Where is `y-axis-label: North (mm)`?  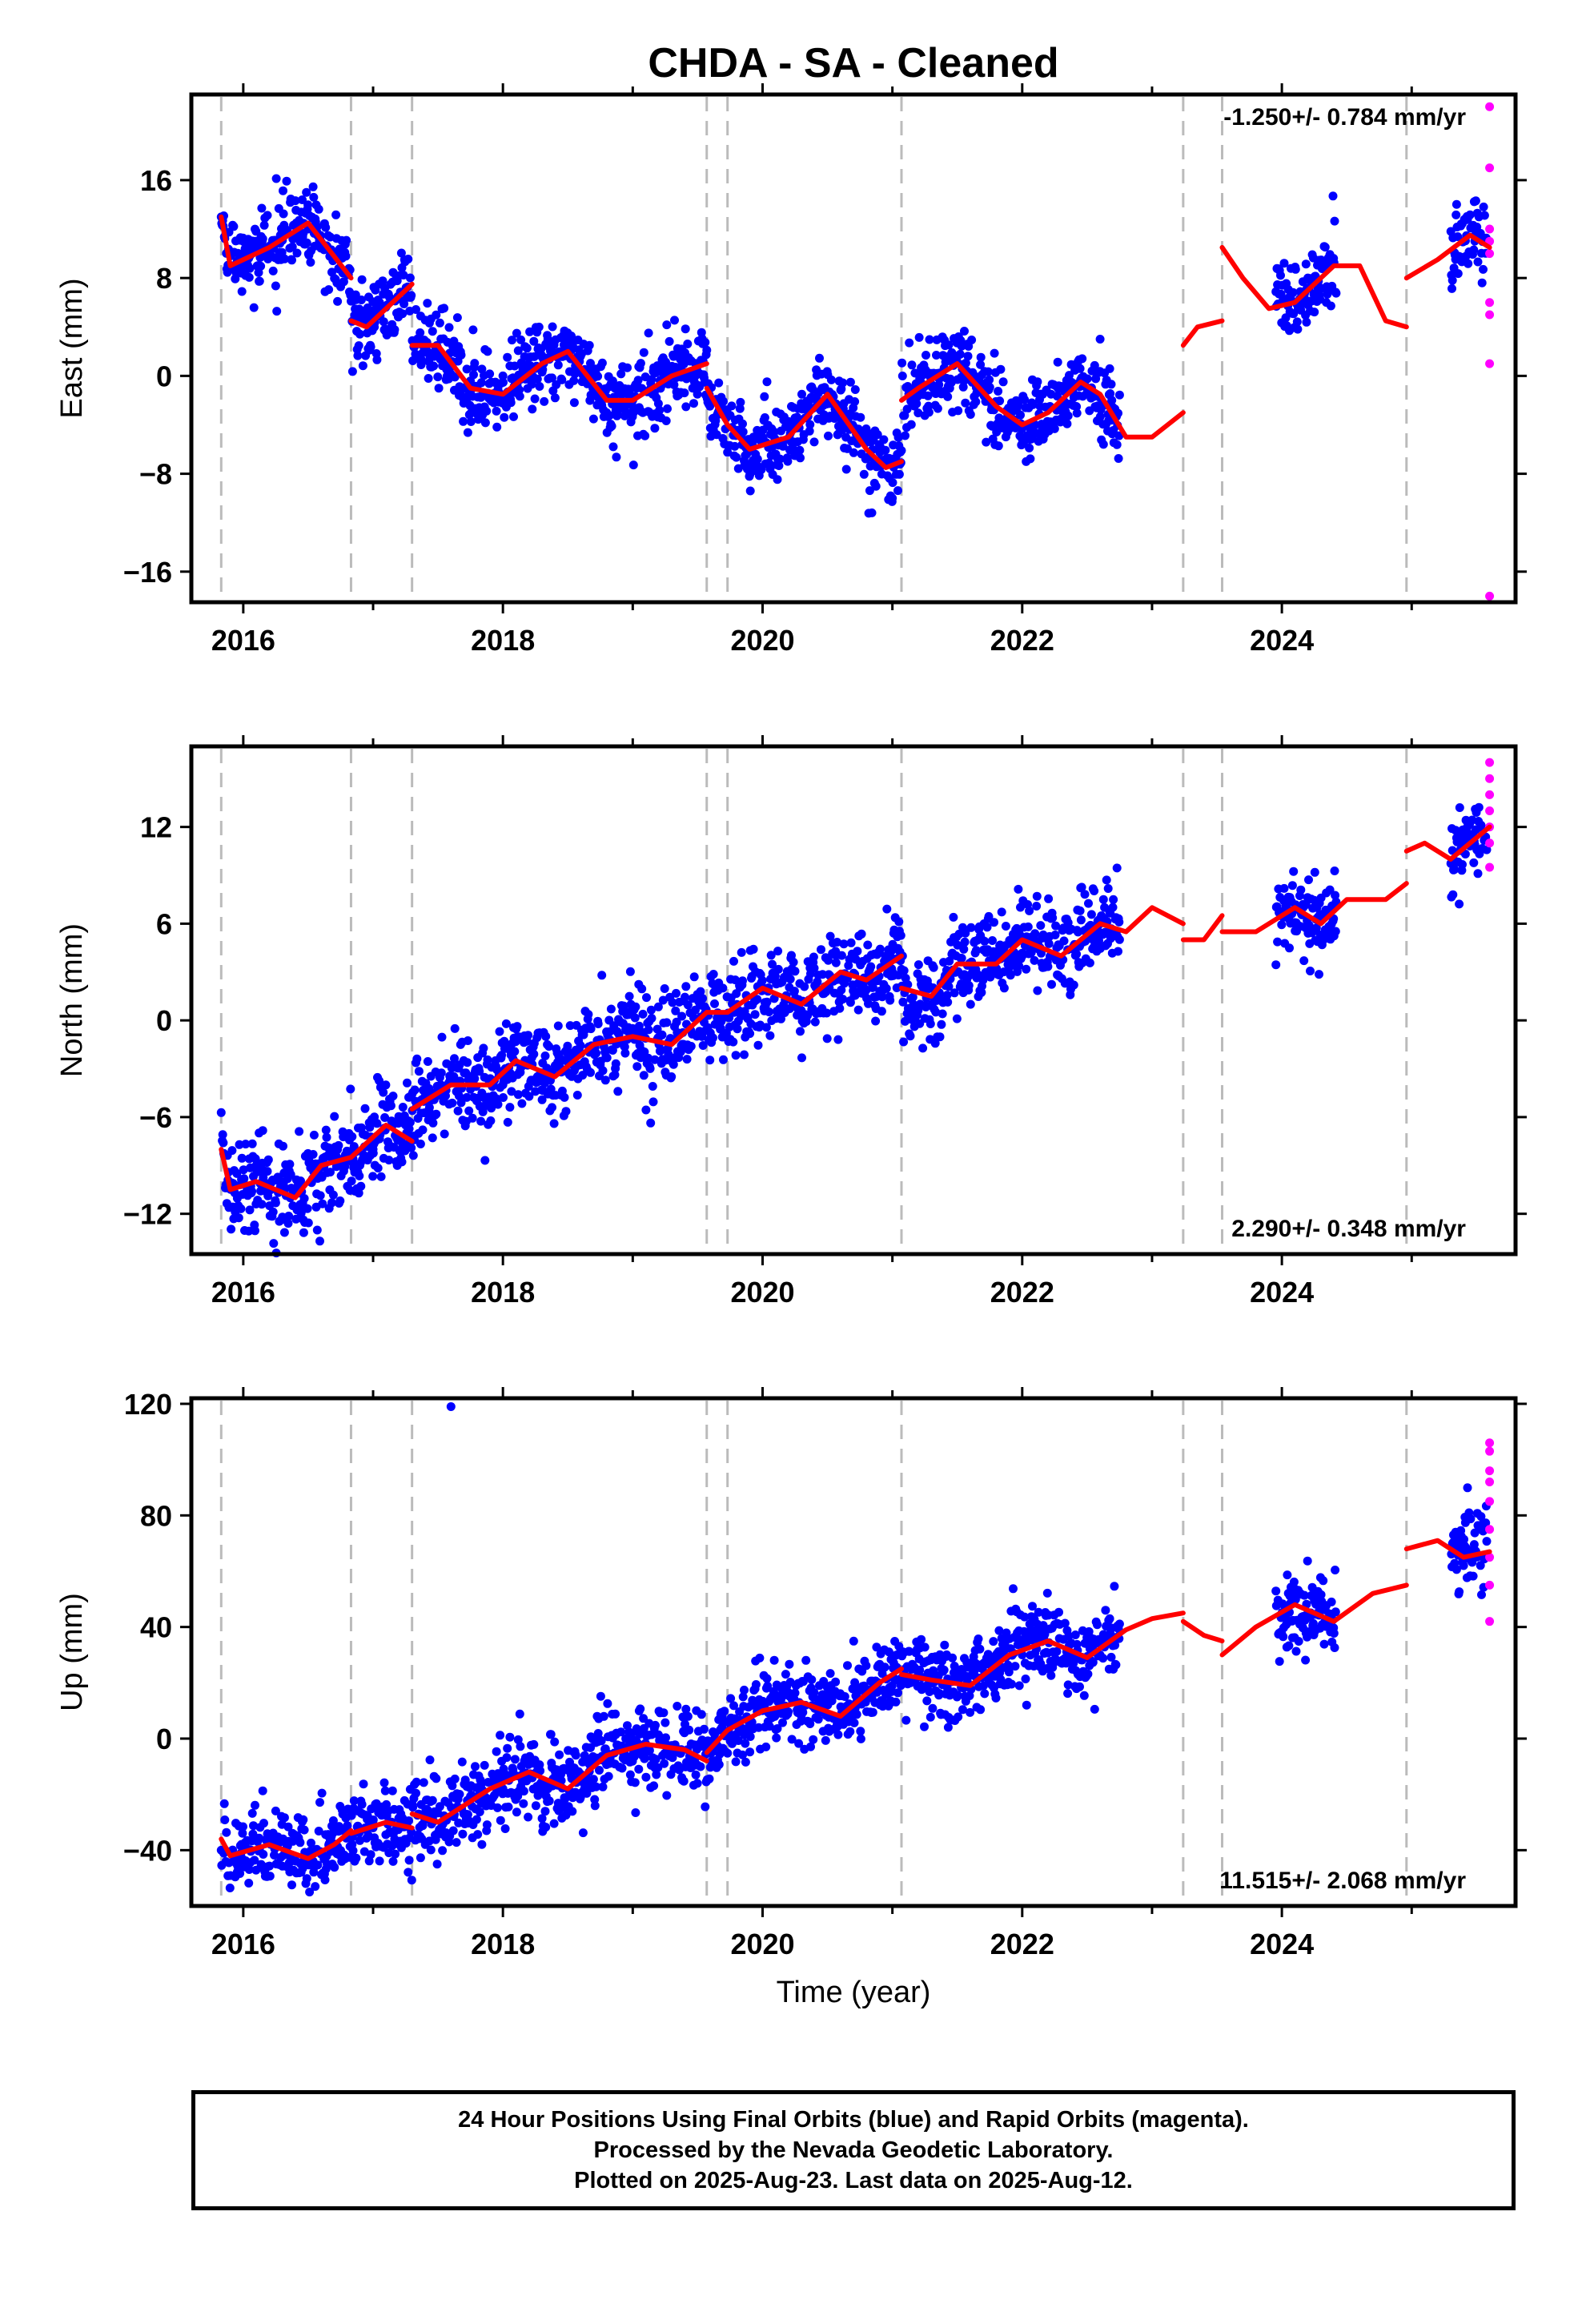
y-axis-label: North (mm) is located at coordinates (72, 1000).